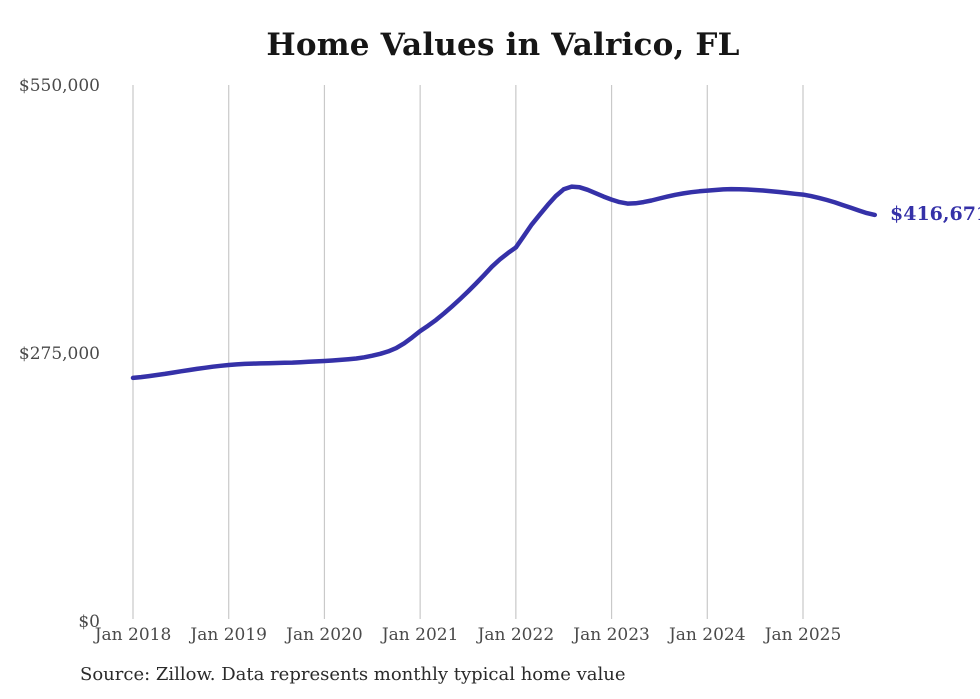 The image size is (980, 699). What do you see at coordinates (323, 635) in the screenshot?
I see `x-tick-label: Jan 2020` at bounding box center [323, 635].